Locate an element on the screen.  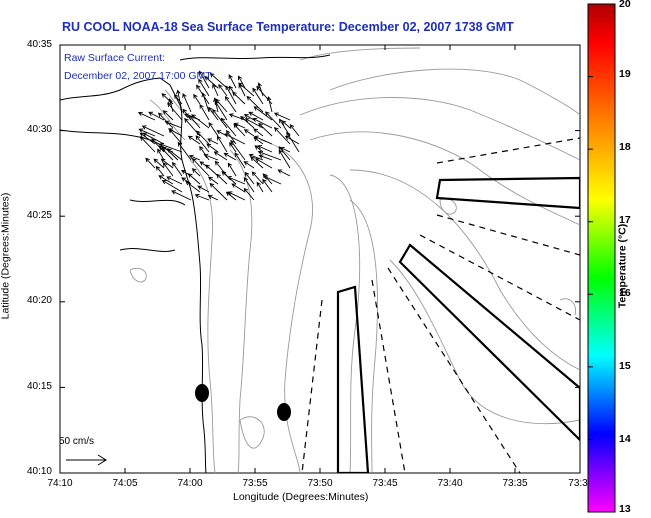
scale-arrow is located at coordinates (86, 460).